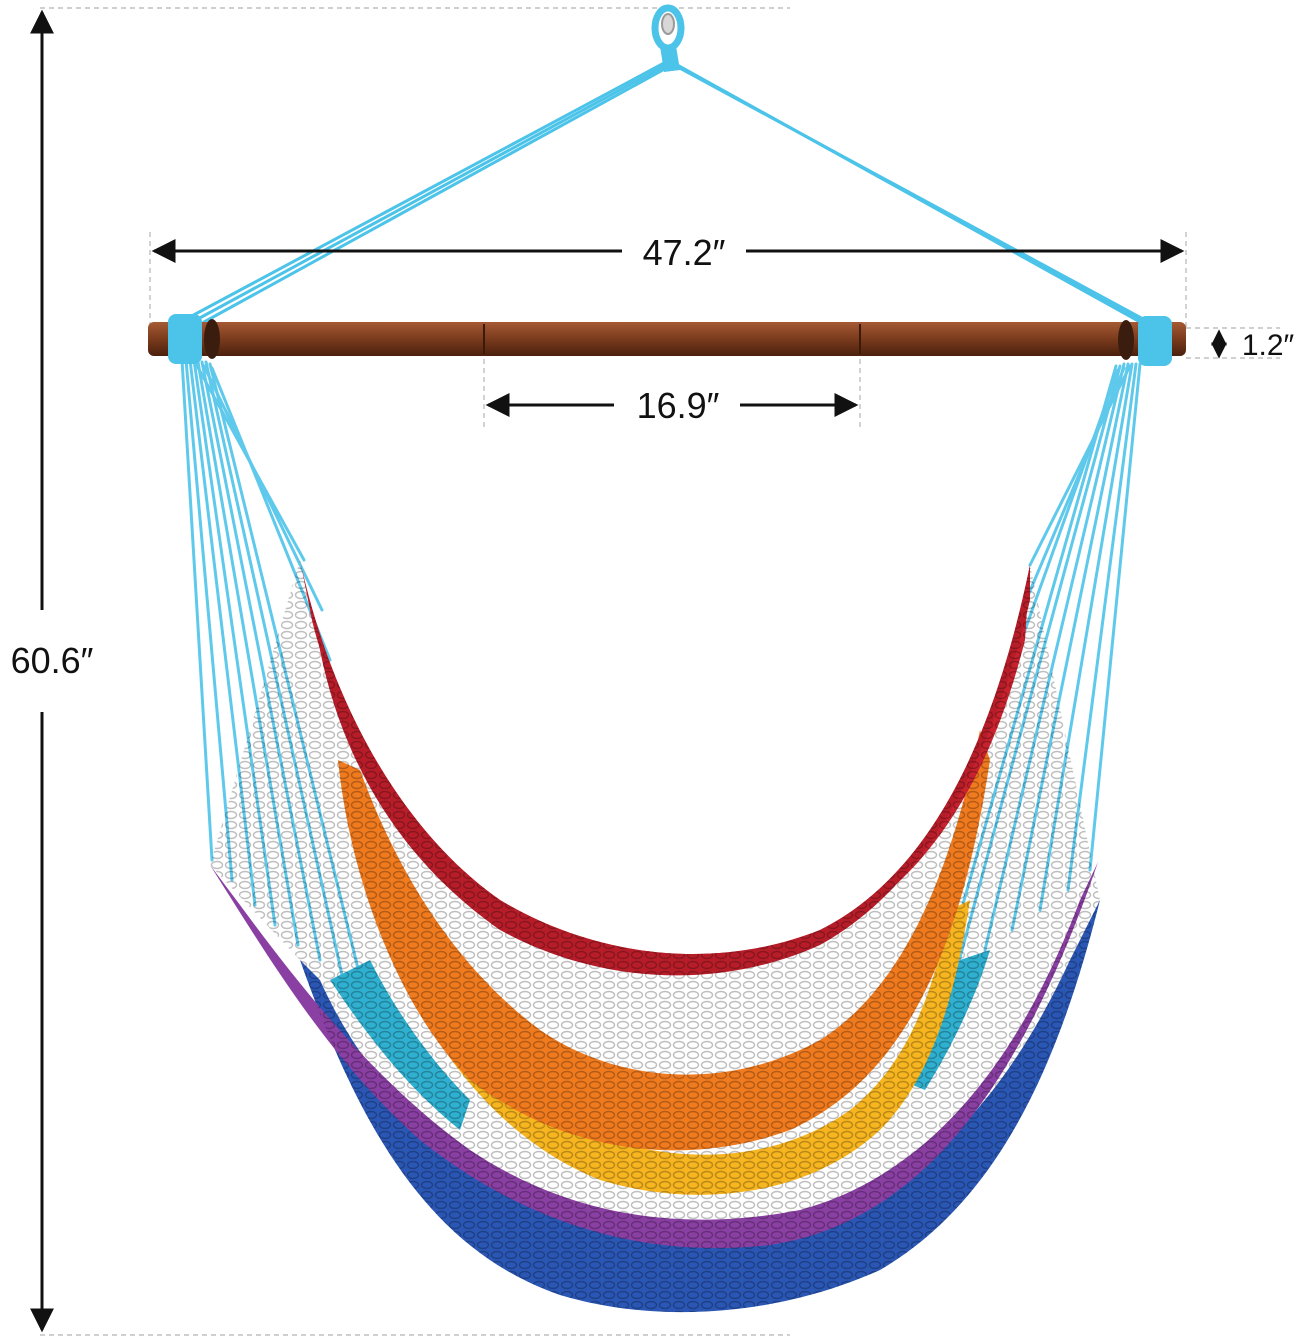 This screenshot has height=1341, width=1299. I want to click on spreader-spacing-dimension: 16.9″, so click(672, 405).